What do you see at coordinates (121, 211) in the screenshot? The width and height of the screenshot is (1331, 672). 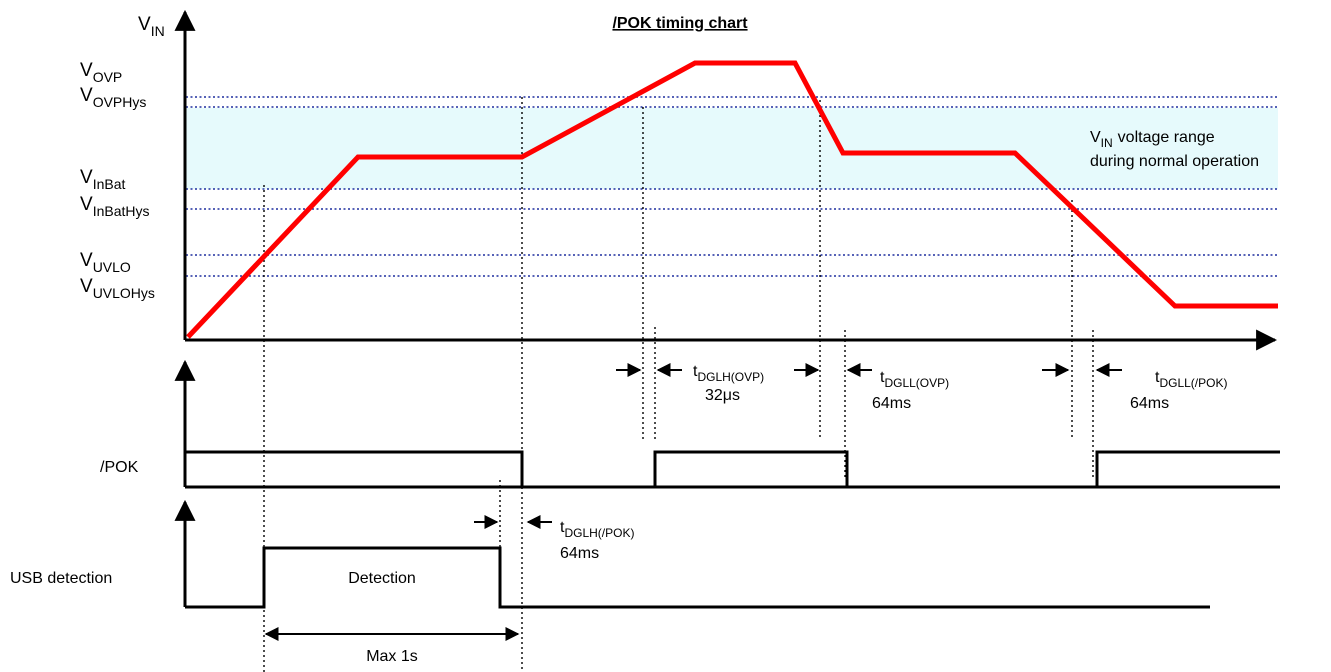 I see `level-label-sub: InBatHys` at bounding box center [121, 211].